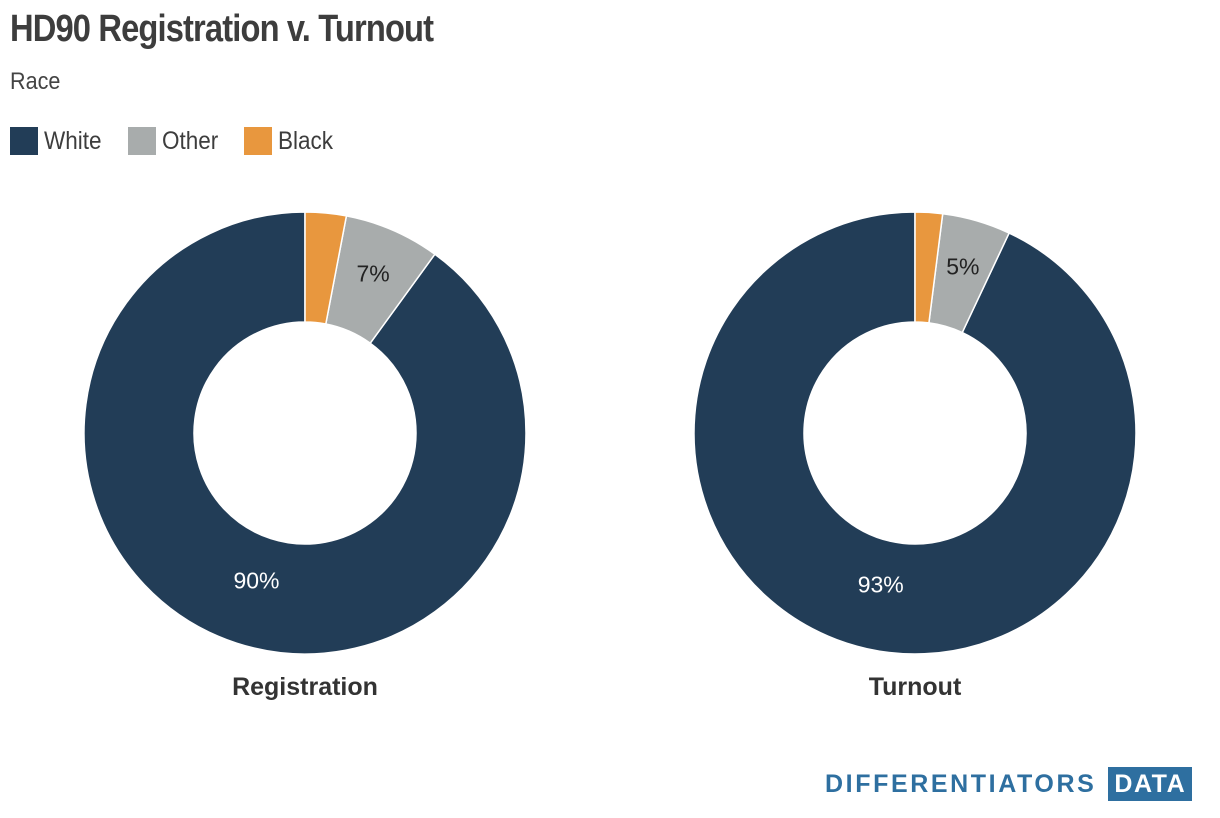 This screenshot has width=1220, height=818. I want to click on registration-chart-title: Registration, so click(305, 687).